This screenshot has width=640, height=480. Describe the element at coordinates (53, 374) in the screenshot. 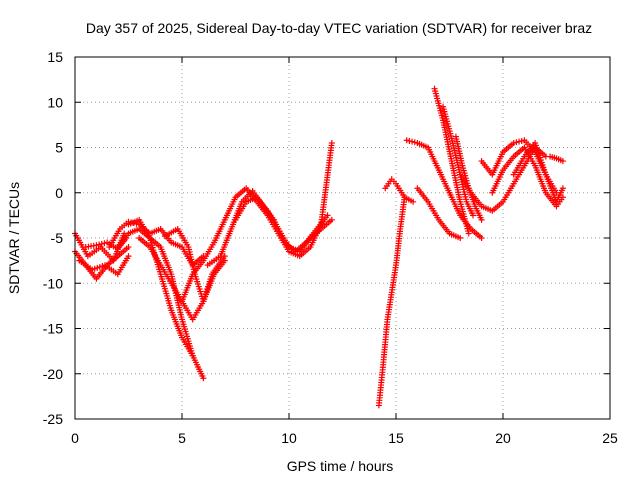

I see `y-tick-label: -20` at that location.